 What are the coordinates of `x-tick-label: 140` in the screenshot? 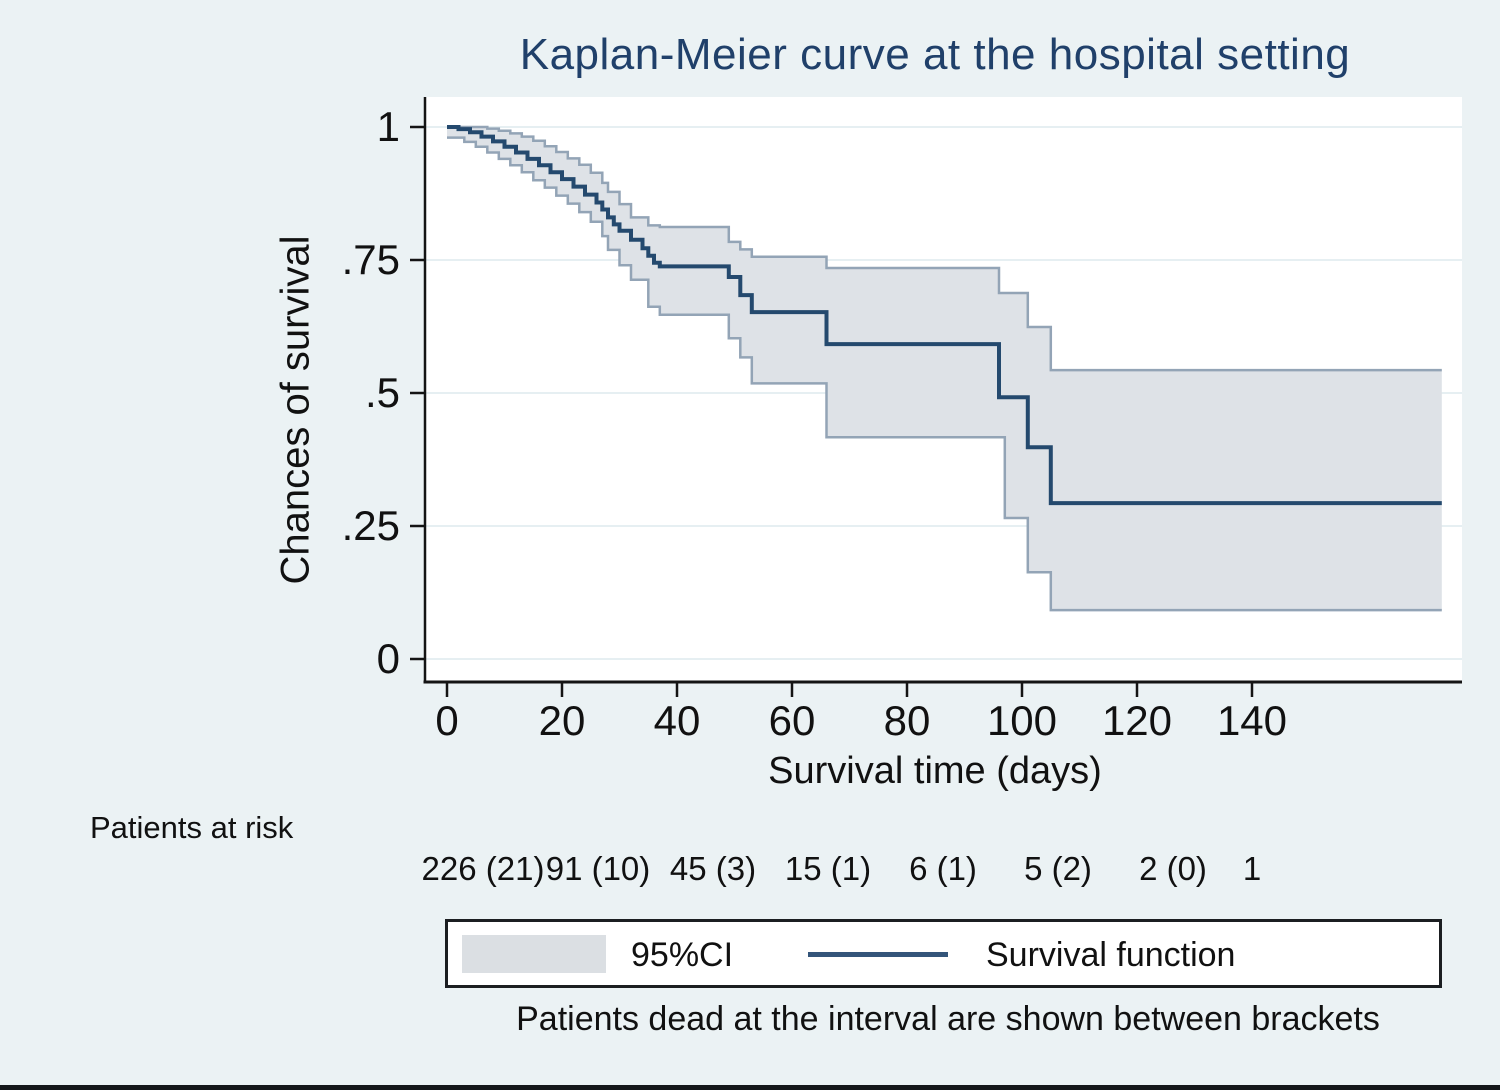 It's located at (1252, 720).